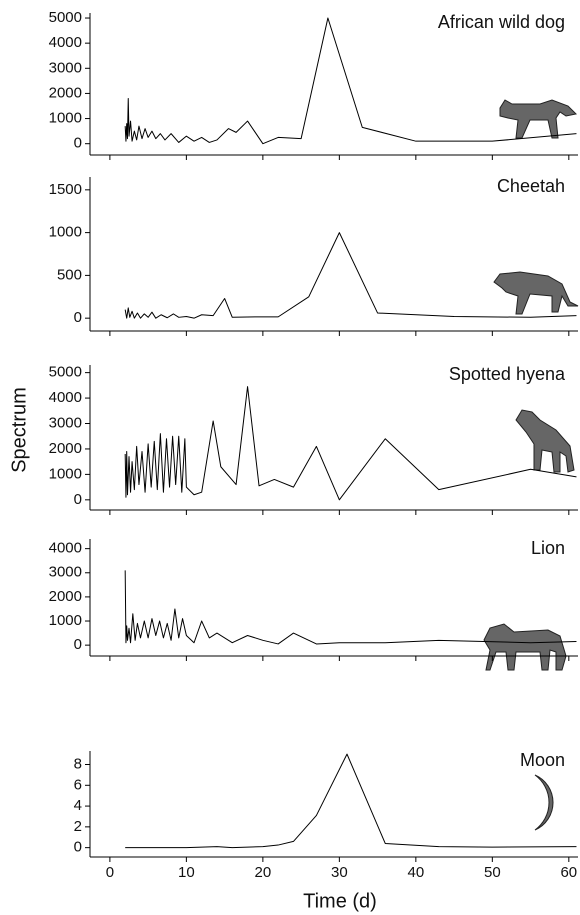 The height and width of the screenshot is (915, 580). Describe the element at coordinates (78, 784) in the screenshot. I see `y-tick-label: 6` at that location.